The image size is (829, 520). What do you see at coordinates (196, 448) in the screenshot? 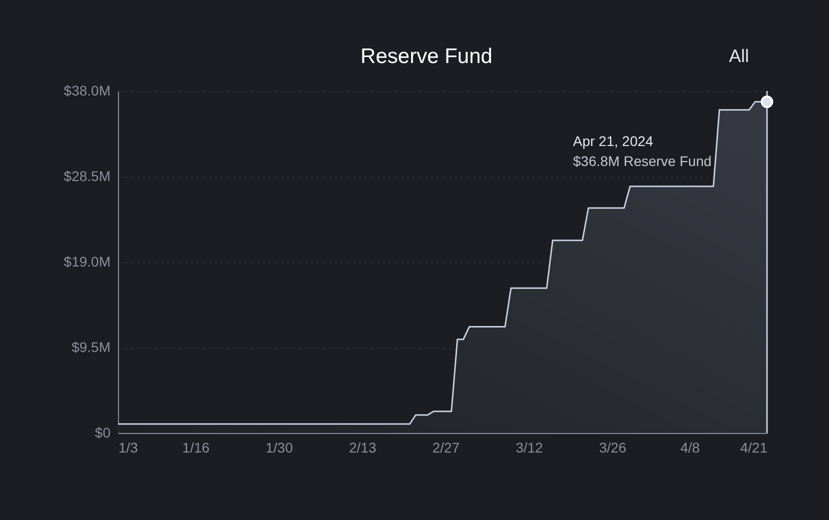
I see `x-tick-label: 1/16` at bounding box center [196, 448].